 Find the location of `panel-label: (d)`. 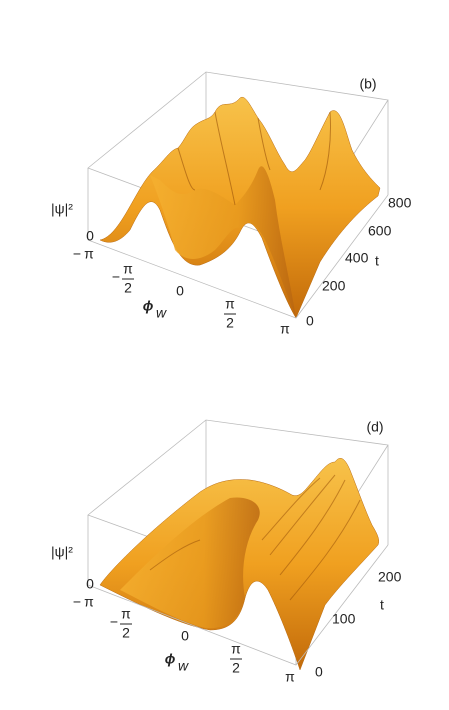

panel-label: (d) is located at coordinates (374, 427).